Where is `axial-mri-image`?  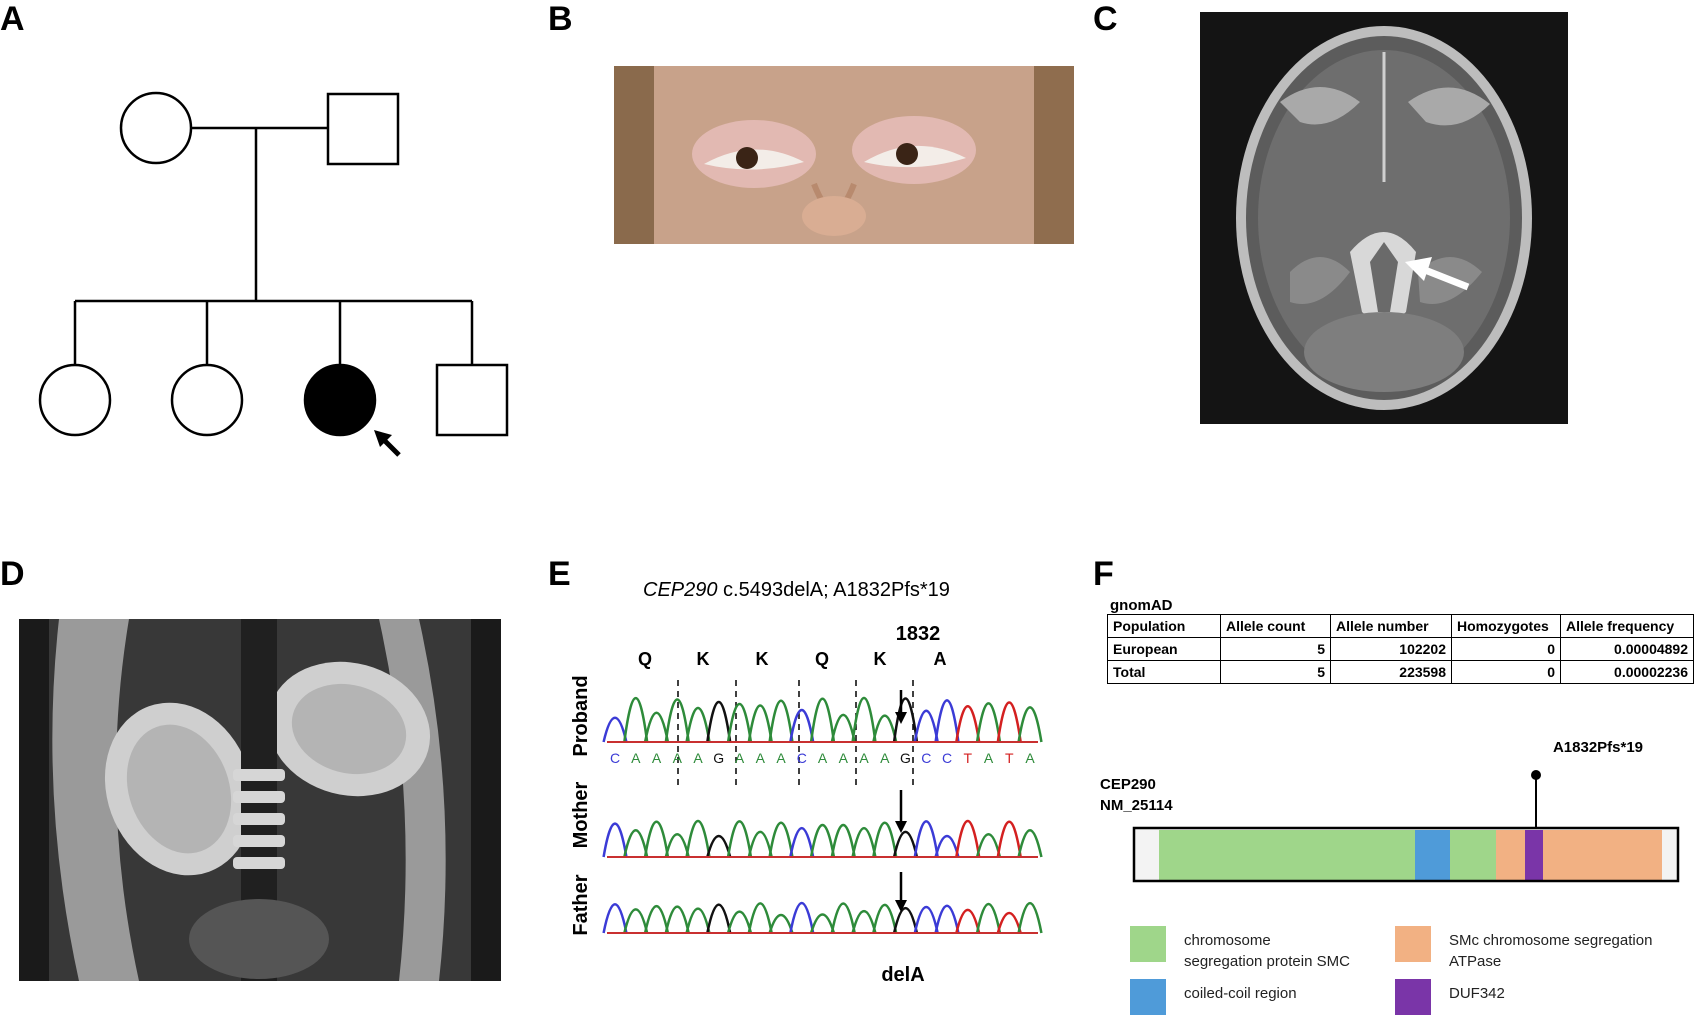
axial-mri-image is located at coordinates (1384, 218).